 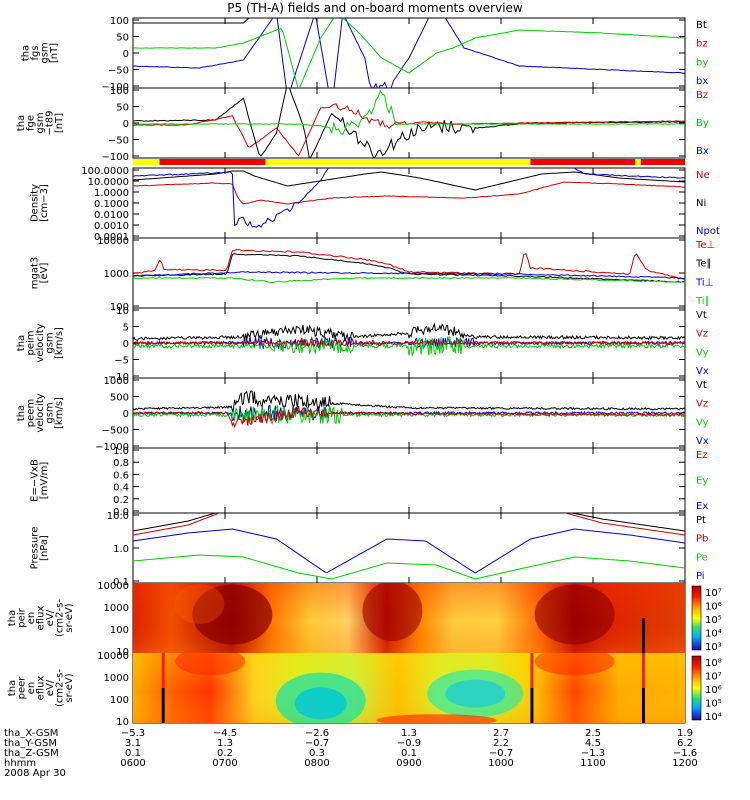 I want to click on x-axis-value: 0.2, so click(x=225, y=753).